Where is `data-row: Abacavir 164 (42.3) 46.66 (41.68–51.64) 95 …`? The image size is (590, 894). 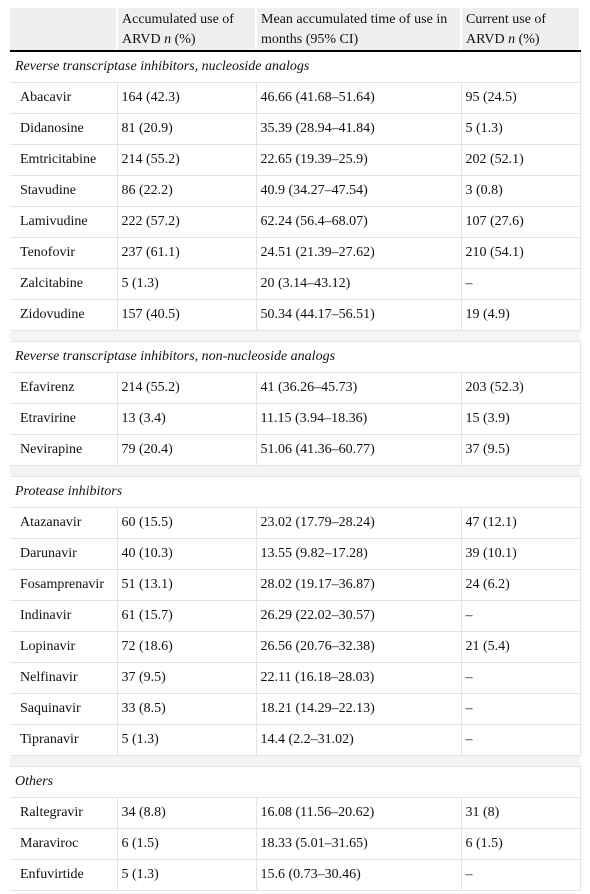
data-row: Abacavir 164 (42.3) 46.66 (41.68–51.64) 95 … is located at coordinates (295, 98).